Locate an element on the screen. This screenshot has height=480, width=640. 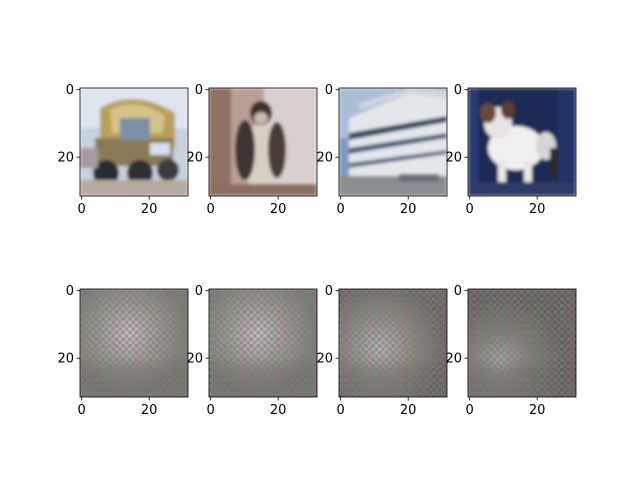
reconstruction-panel-3: 0 0 20 20 is located at coordinates (382, 351).